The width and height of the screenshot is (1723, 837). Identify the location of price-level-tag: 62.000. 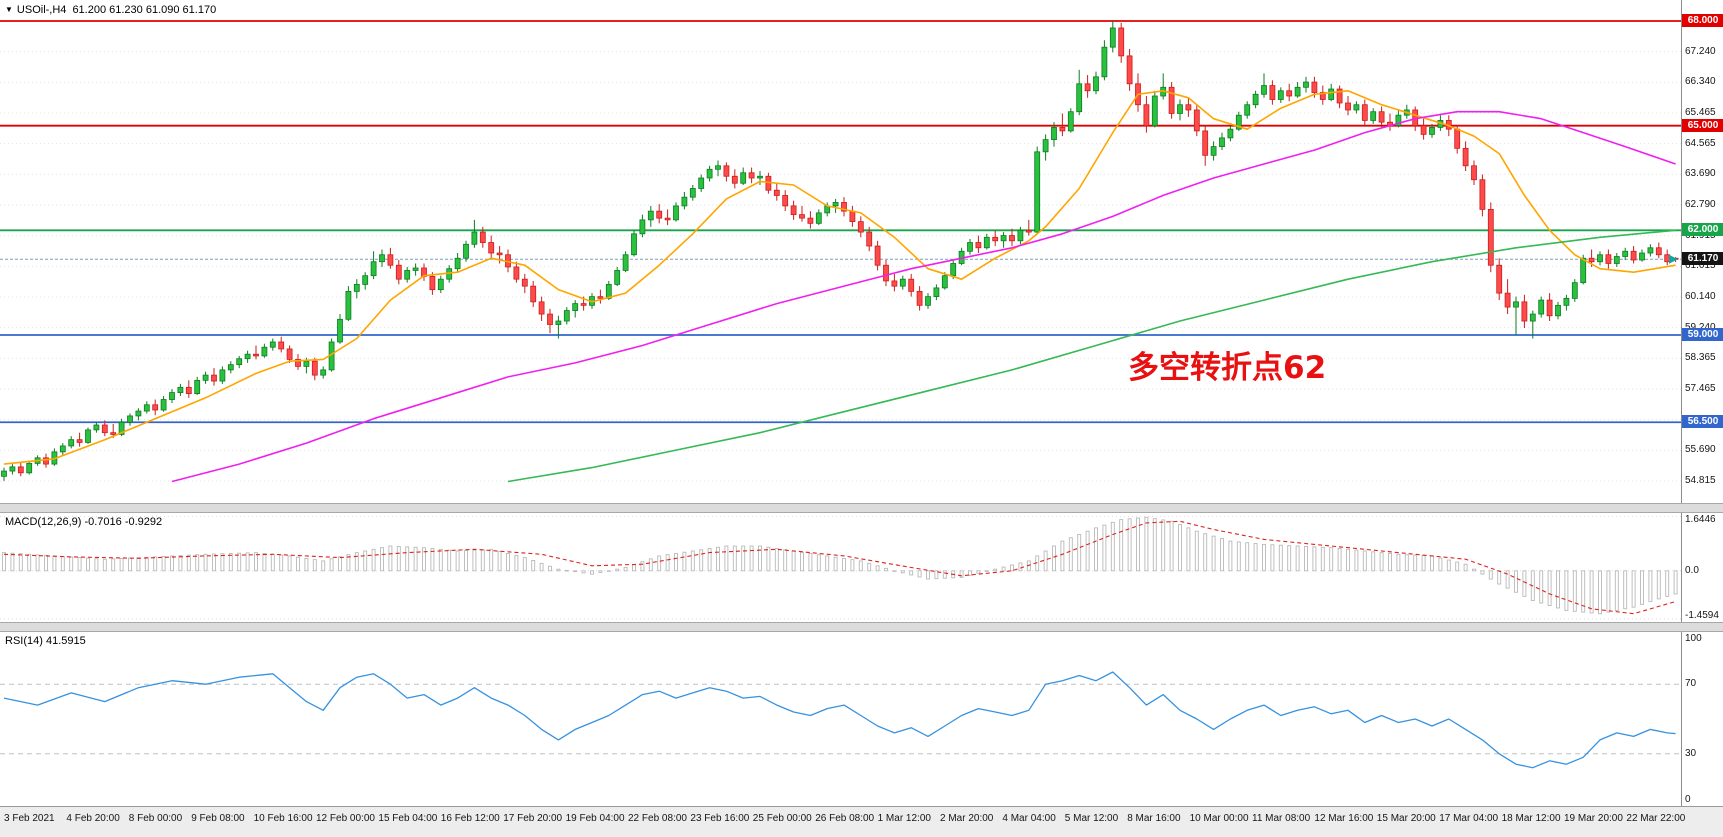
(1702, 230).